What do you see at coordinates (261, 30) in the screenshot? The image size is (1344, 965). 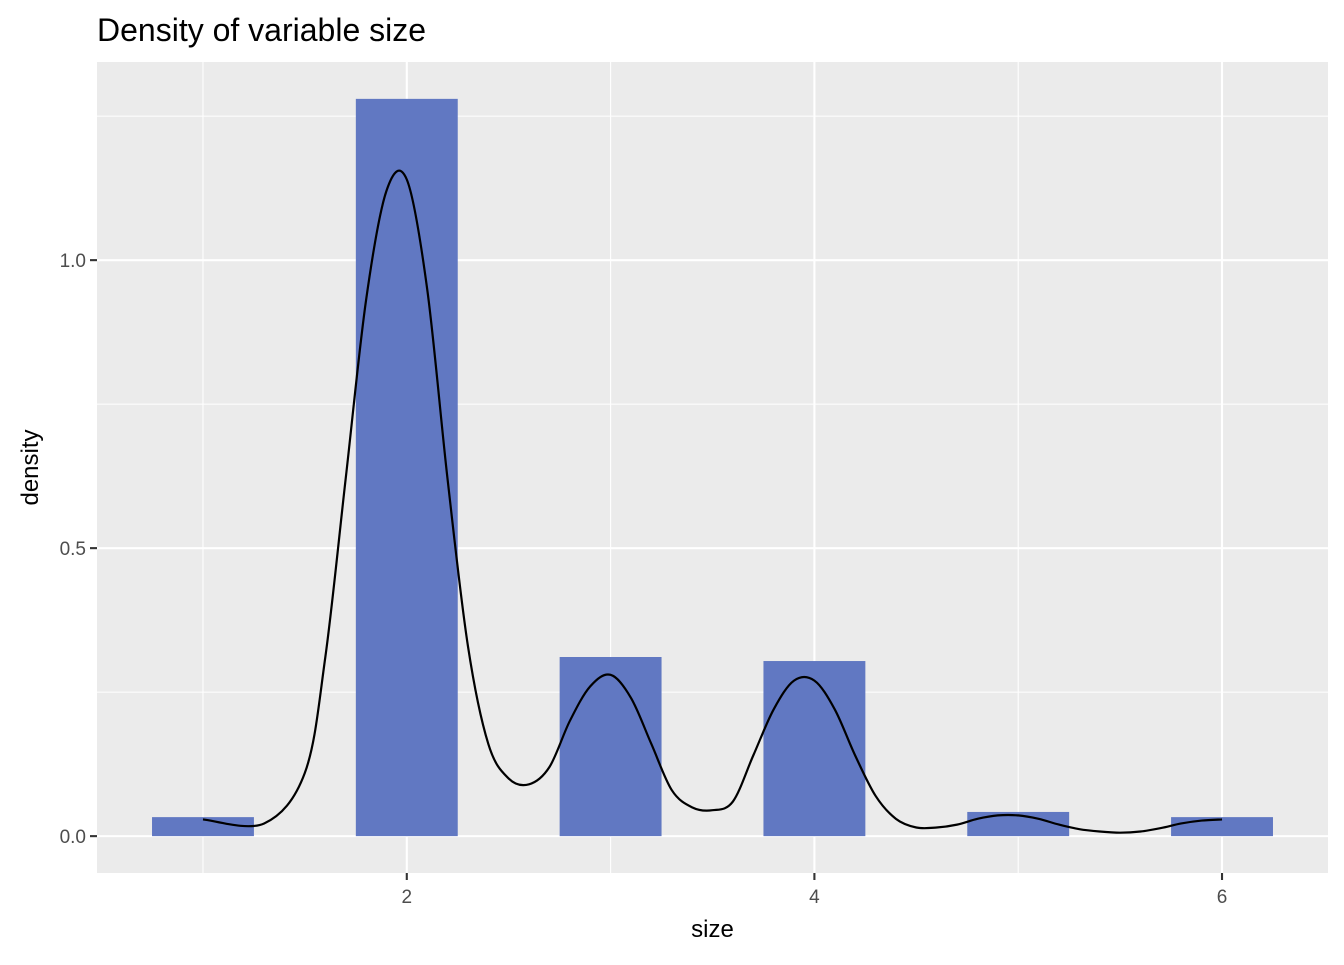 I see `chart-title: Density of variable size` at bounding box center [261, 30].